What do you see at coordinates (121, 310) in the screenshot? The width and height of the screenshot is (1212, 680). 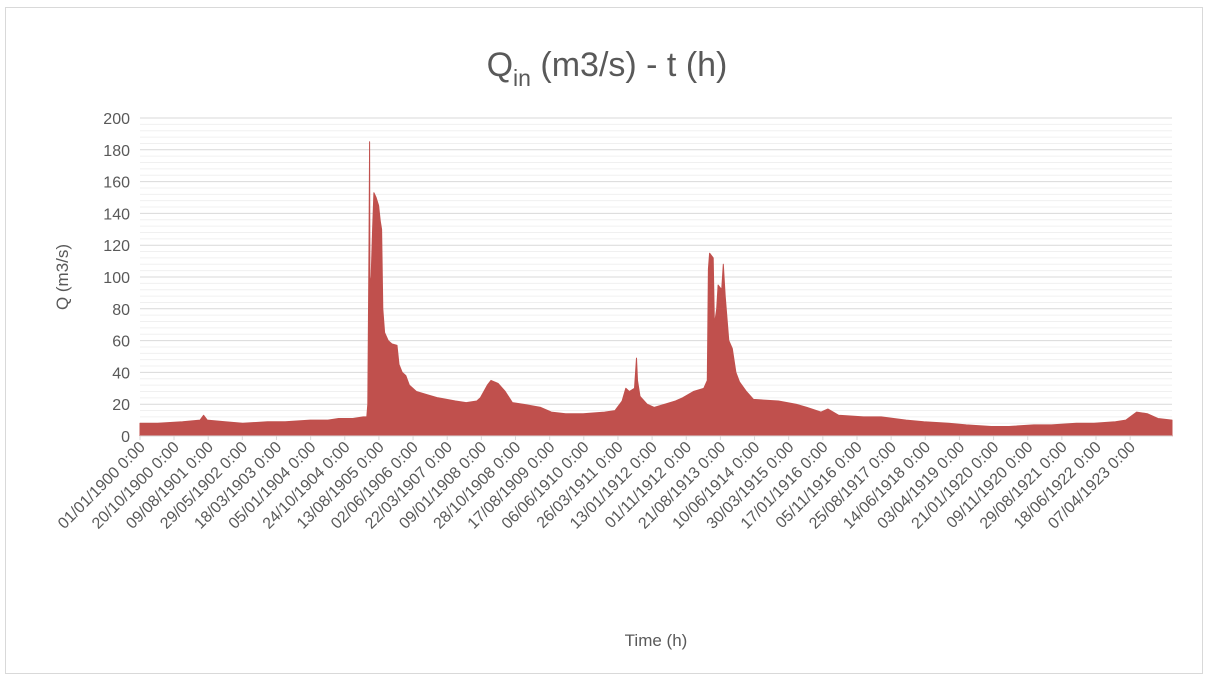 I see `y-tick-label: 80` at bounding box center [121, 310].